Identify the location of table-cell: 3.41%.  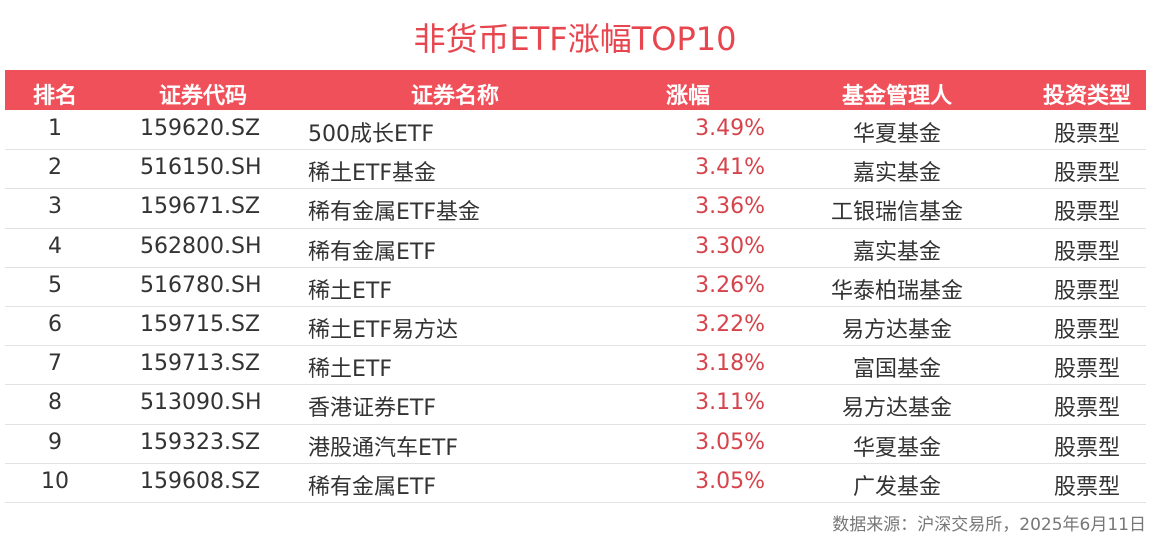
(730, 168).